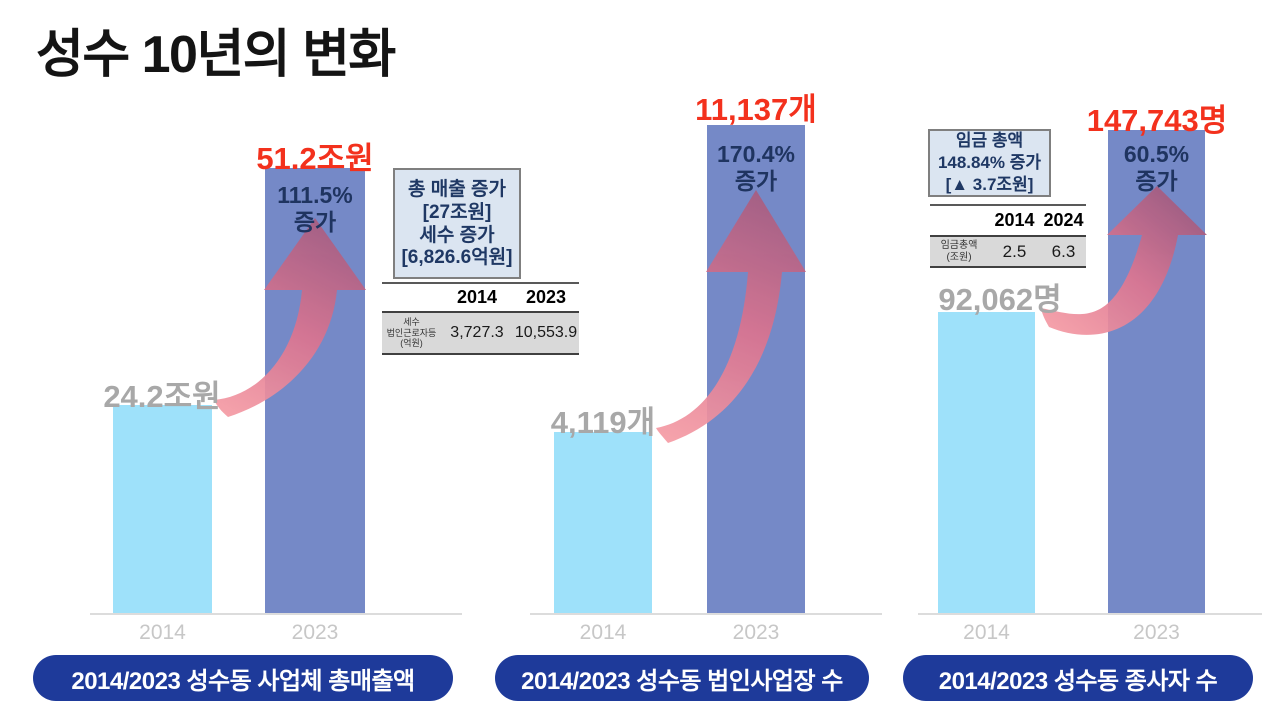  Describe the element at coordinates (243, 678) in the screenshot. I see `chart-caption-sales: 2014/2023 성수동 사업체 총매출액` at that location.